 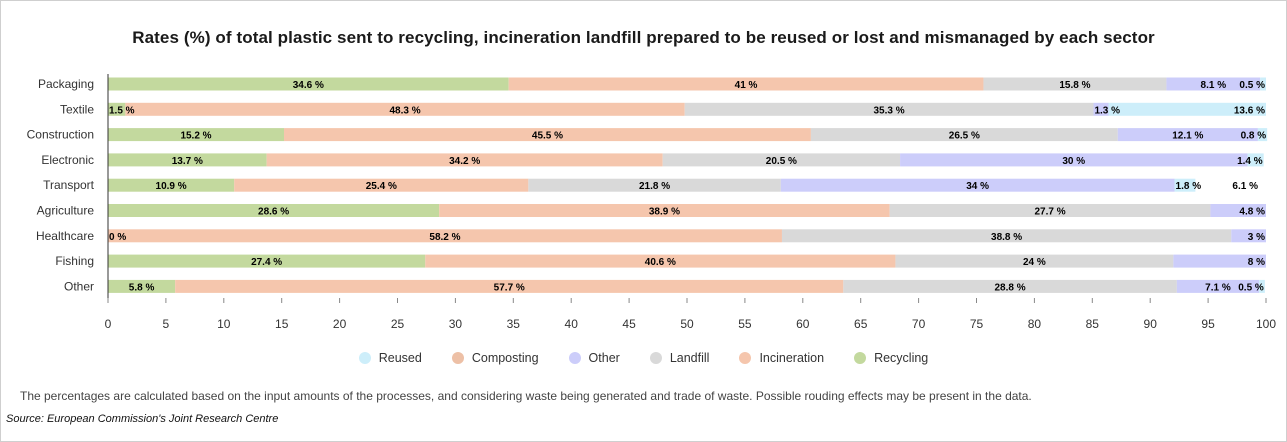 I want to click on data-label-electronic-incineration: 34.2 %, so click(x=464, y=161).